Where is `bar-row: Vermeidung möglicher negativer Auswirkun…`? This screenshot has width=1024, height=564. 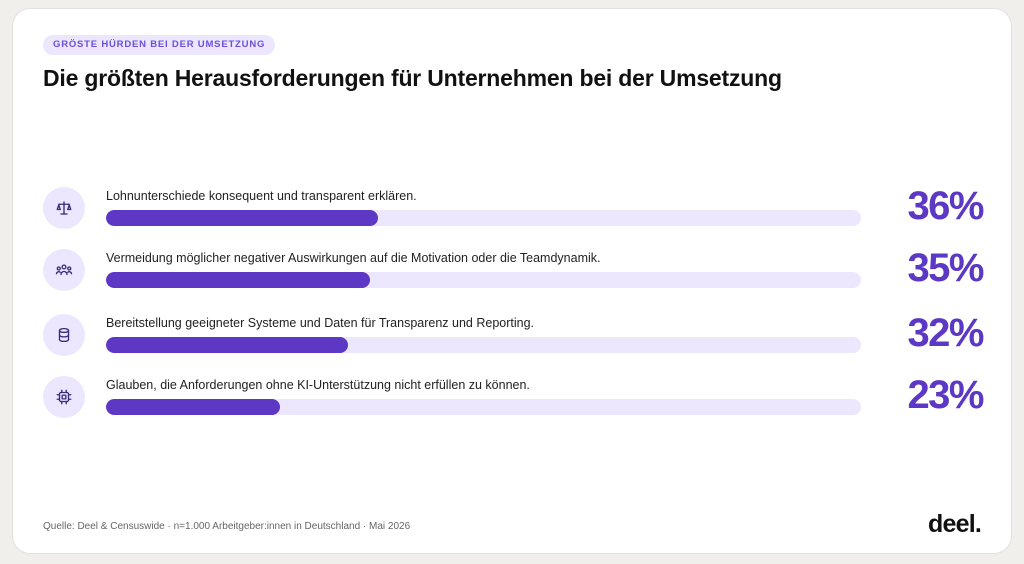 bar-row: Vermeidung möglicher negativer Auswirkun… is located at coordinates (513, 277).